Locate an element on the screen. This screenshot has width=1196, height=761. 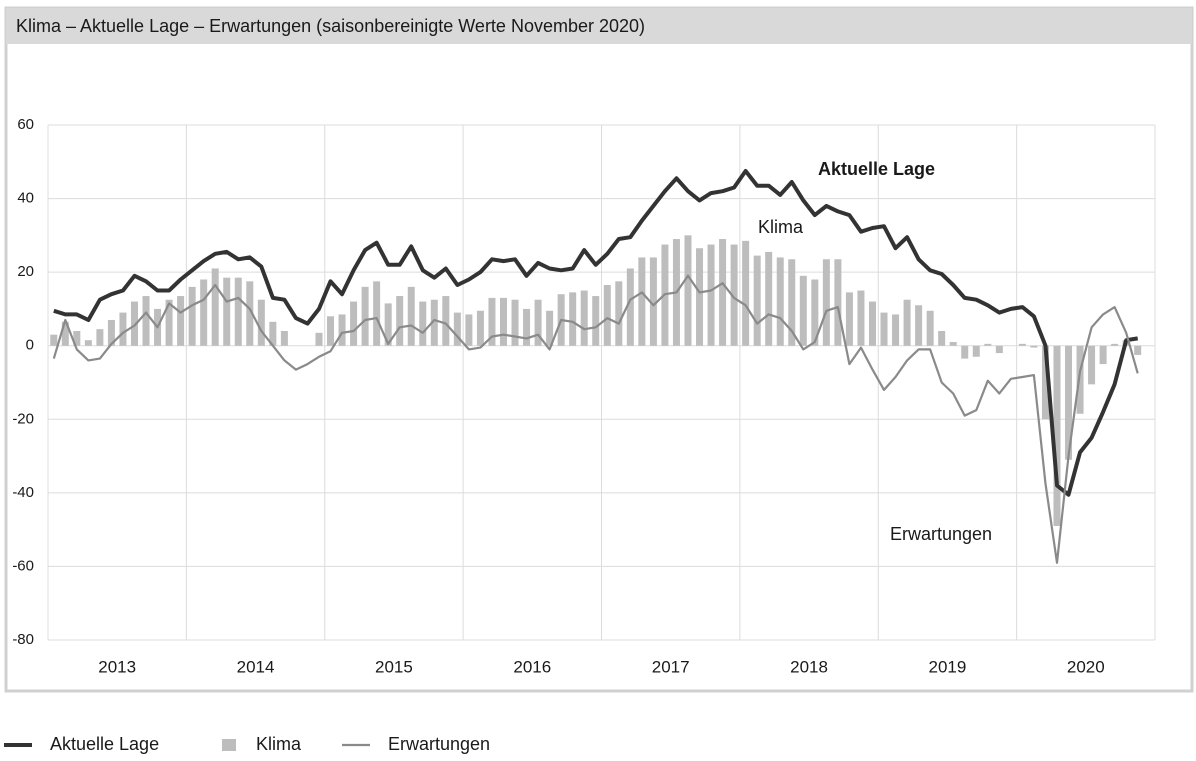
x-tick-label: 2020 is located at coordinates (1086, 666).